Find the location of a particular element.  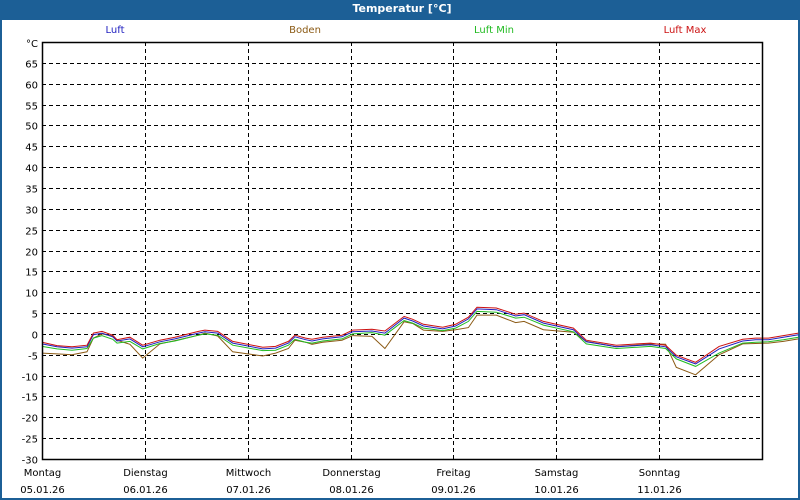

y-tick-label: 50 is located at coordinates (31, 127).